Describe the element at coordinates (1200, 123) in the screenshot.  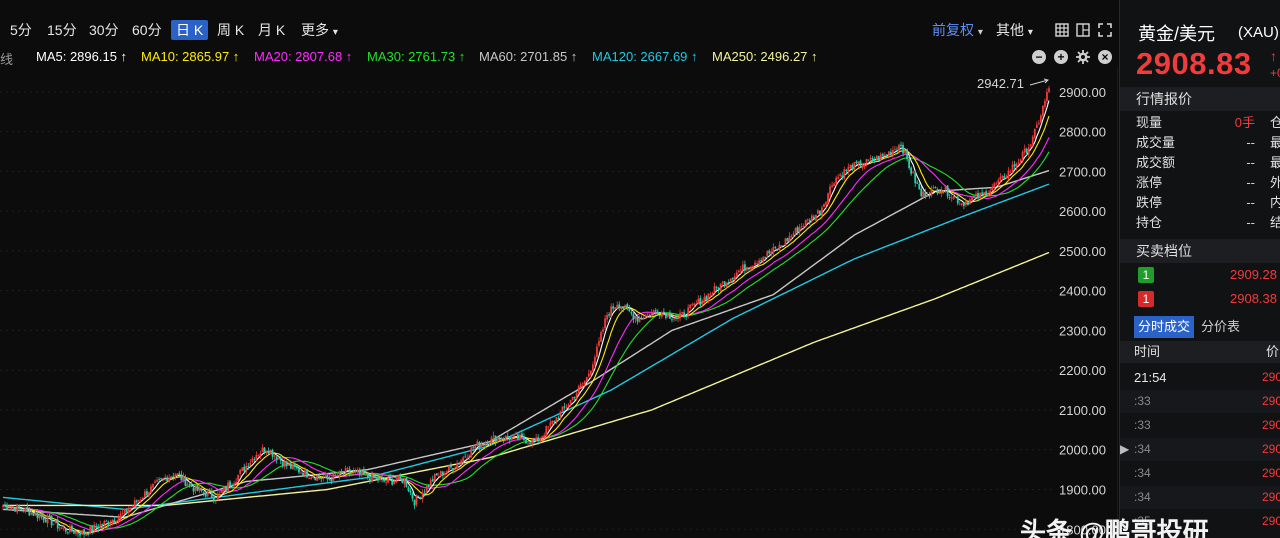
I see `quote-row: 现量 0手仓` at that location.